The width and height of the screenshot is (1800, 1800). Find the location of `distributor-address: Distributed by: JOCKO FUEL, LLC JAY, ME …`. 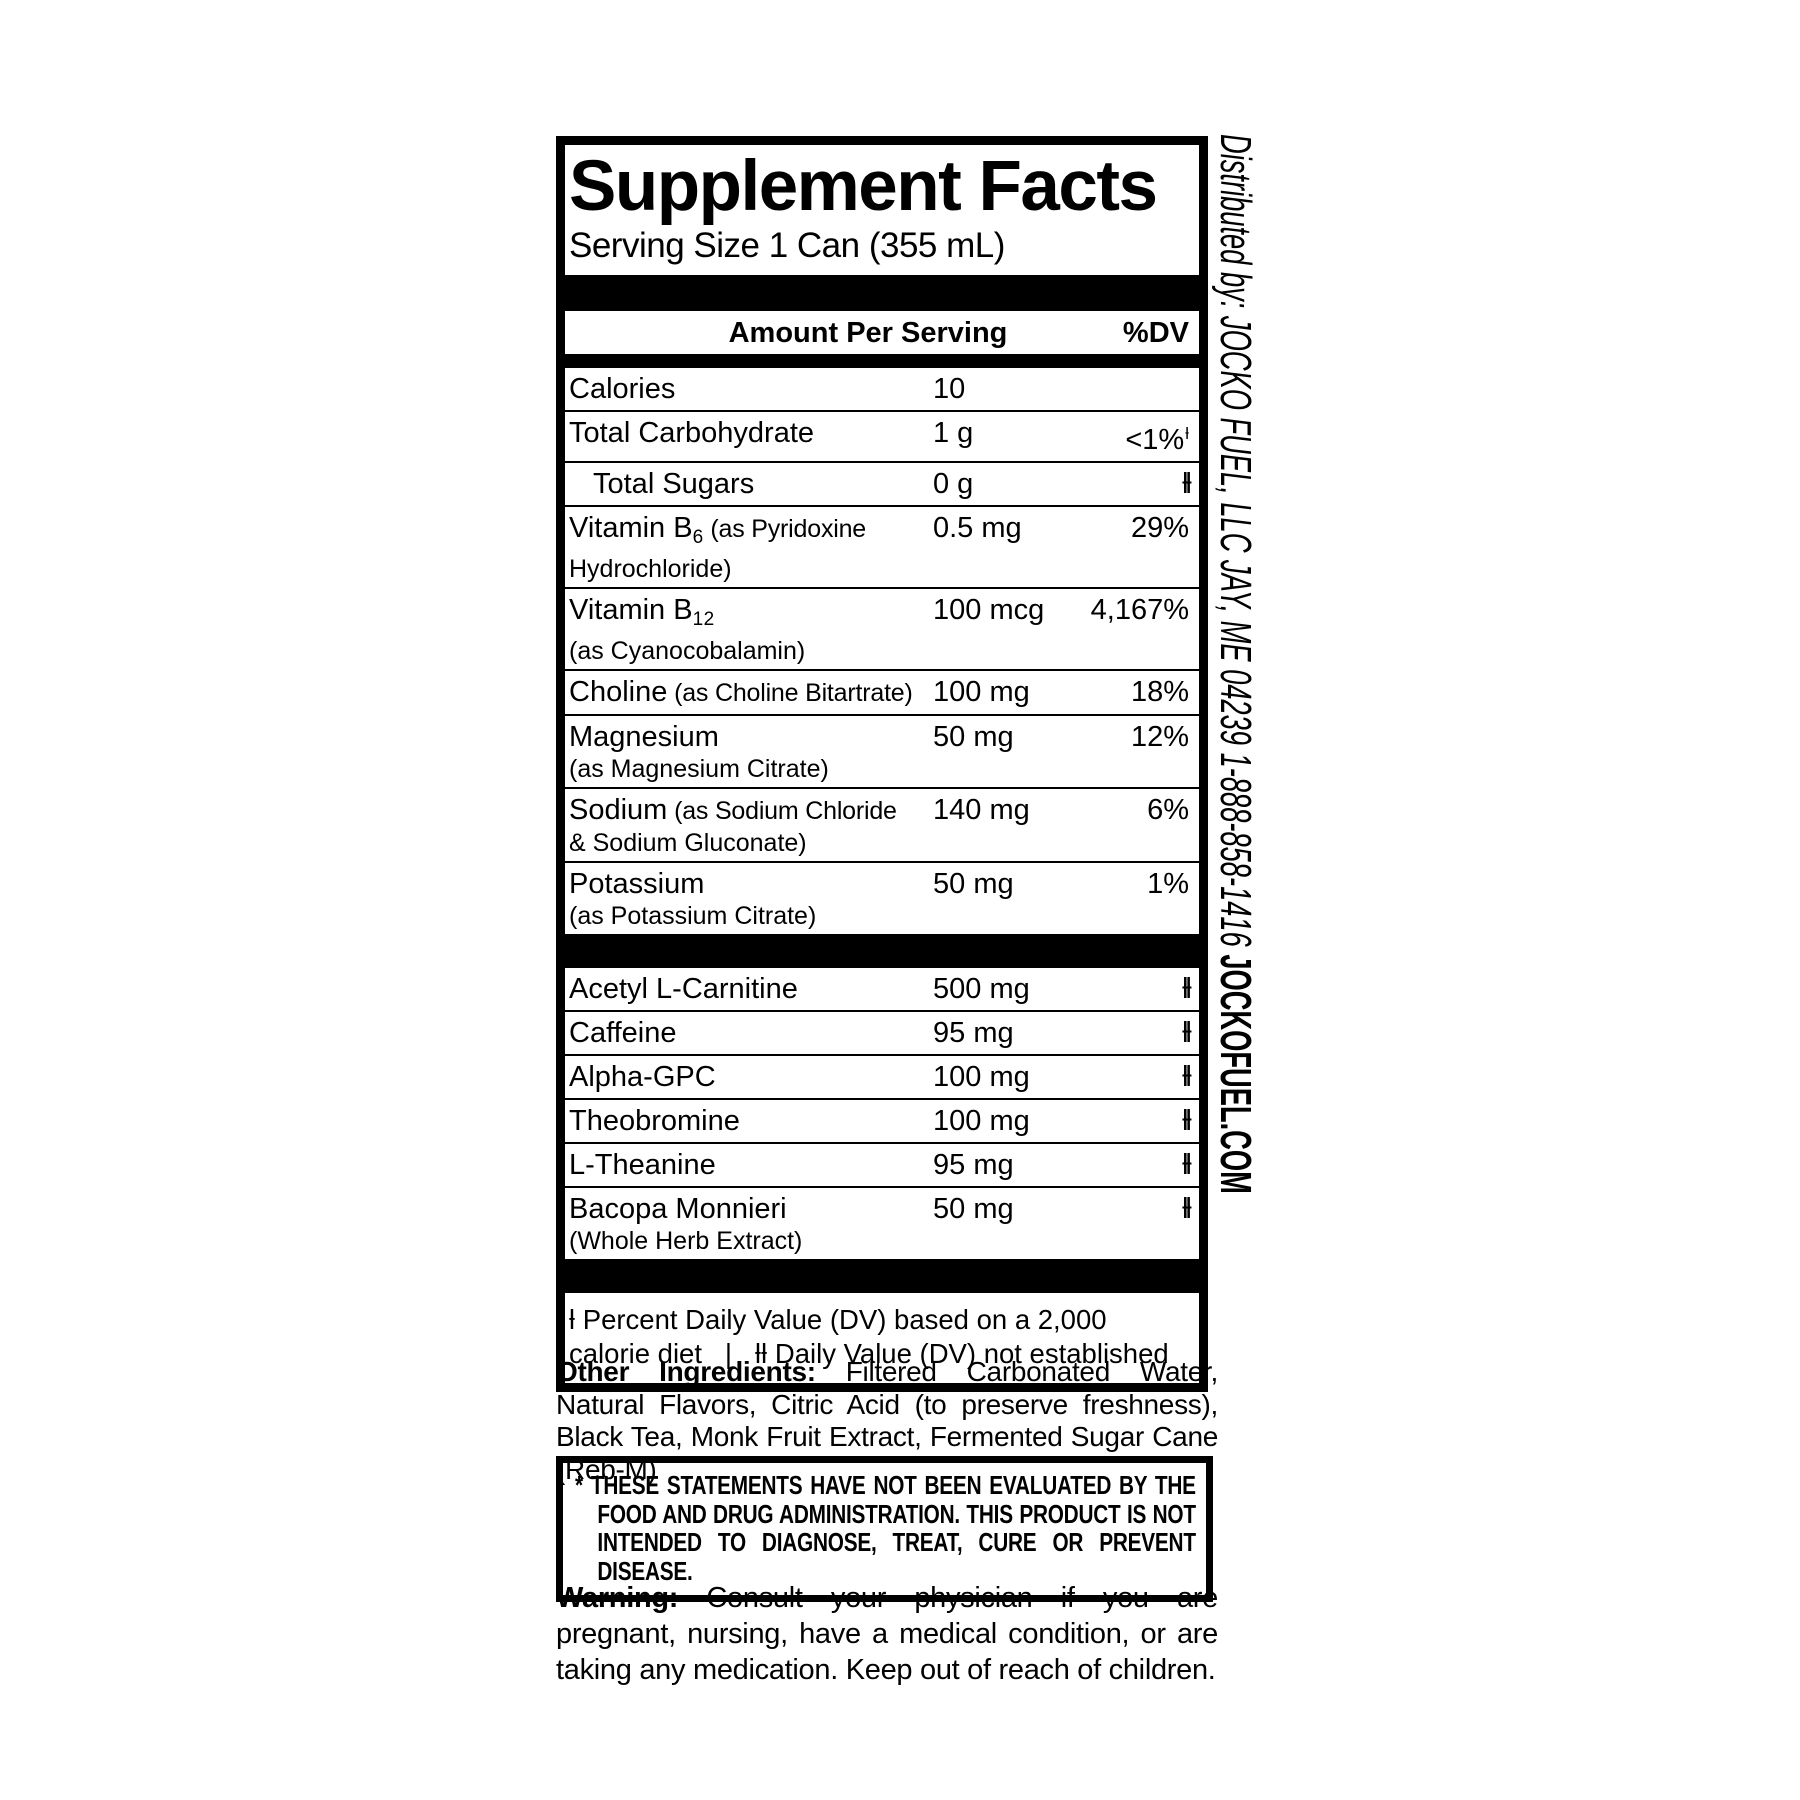

distributor-address: Distributed by: JOCKO FUEL, LLC JAY, ME … is located at coordinates (1235, 544).